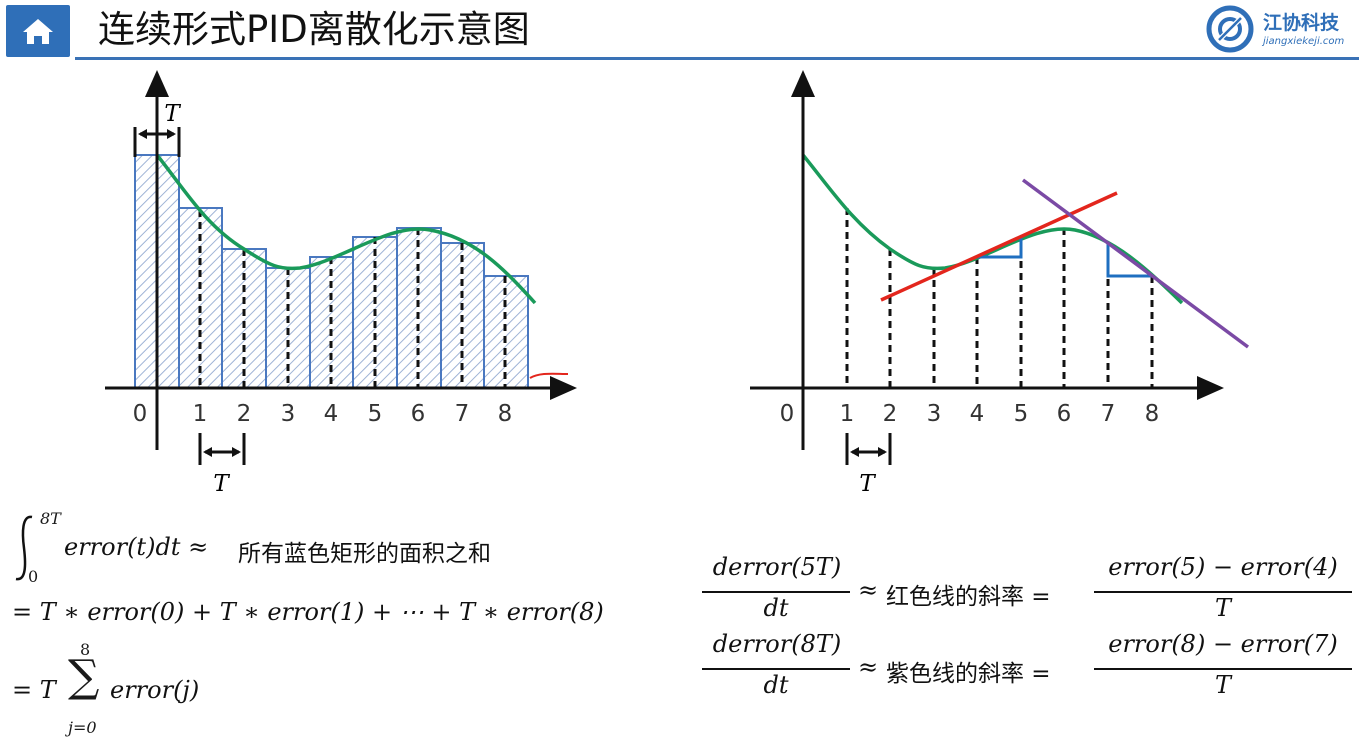  What do you see at coordinates (1223, 644) in the screenshot?
I see `derivative2-rhs-numerator: error(8) − error(7)` at bounding box center [1223, 644].